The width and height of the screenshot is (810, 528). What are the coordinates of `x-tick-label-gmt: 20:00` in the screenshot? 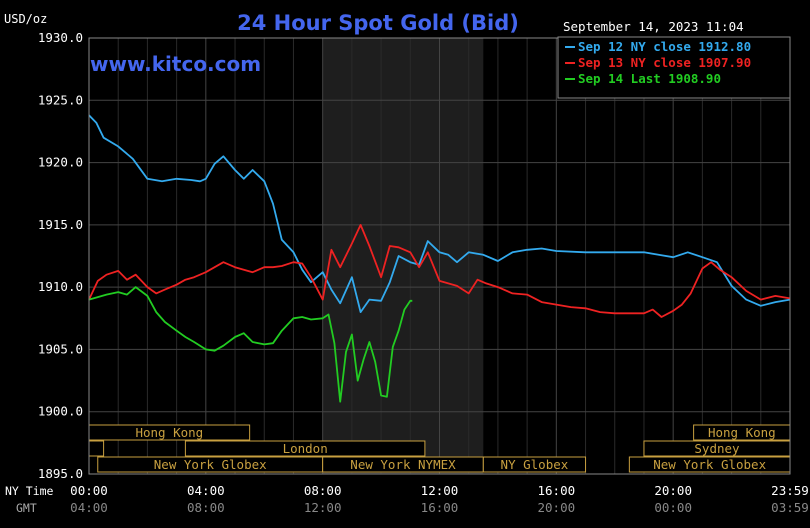 It's located at (557, 507).